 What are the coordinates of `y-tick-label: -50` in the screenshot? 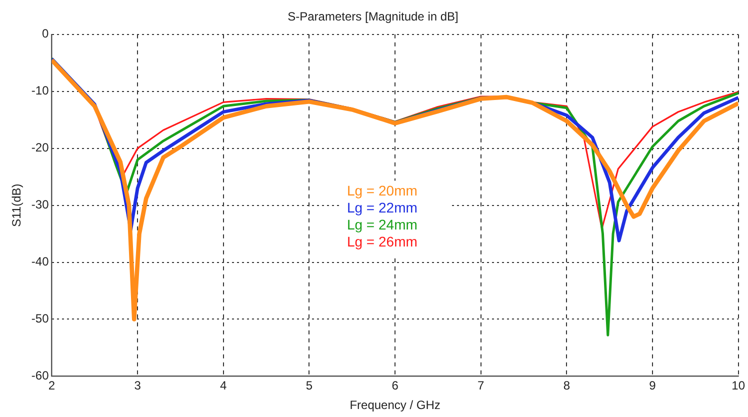 It's located at (40, 319).